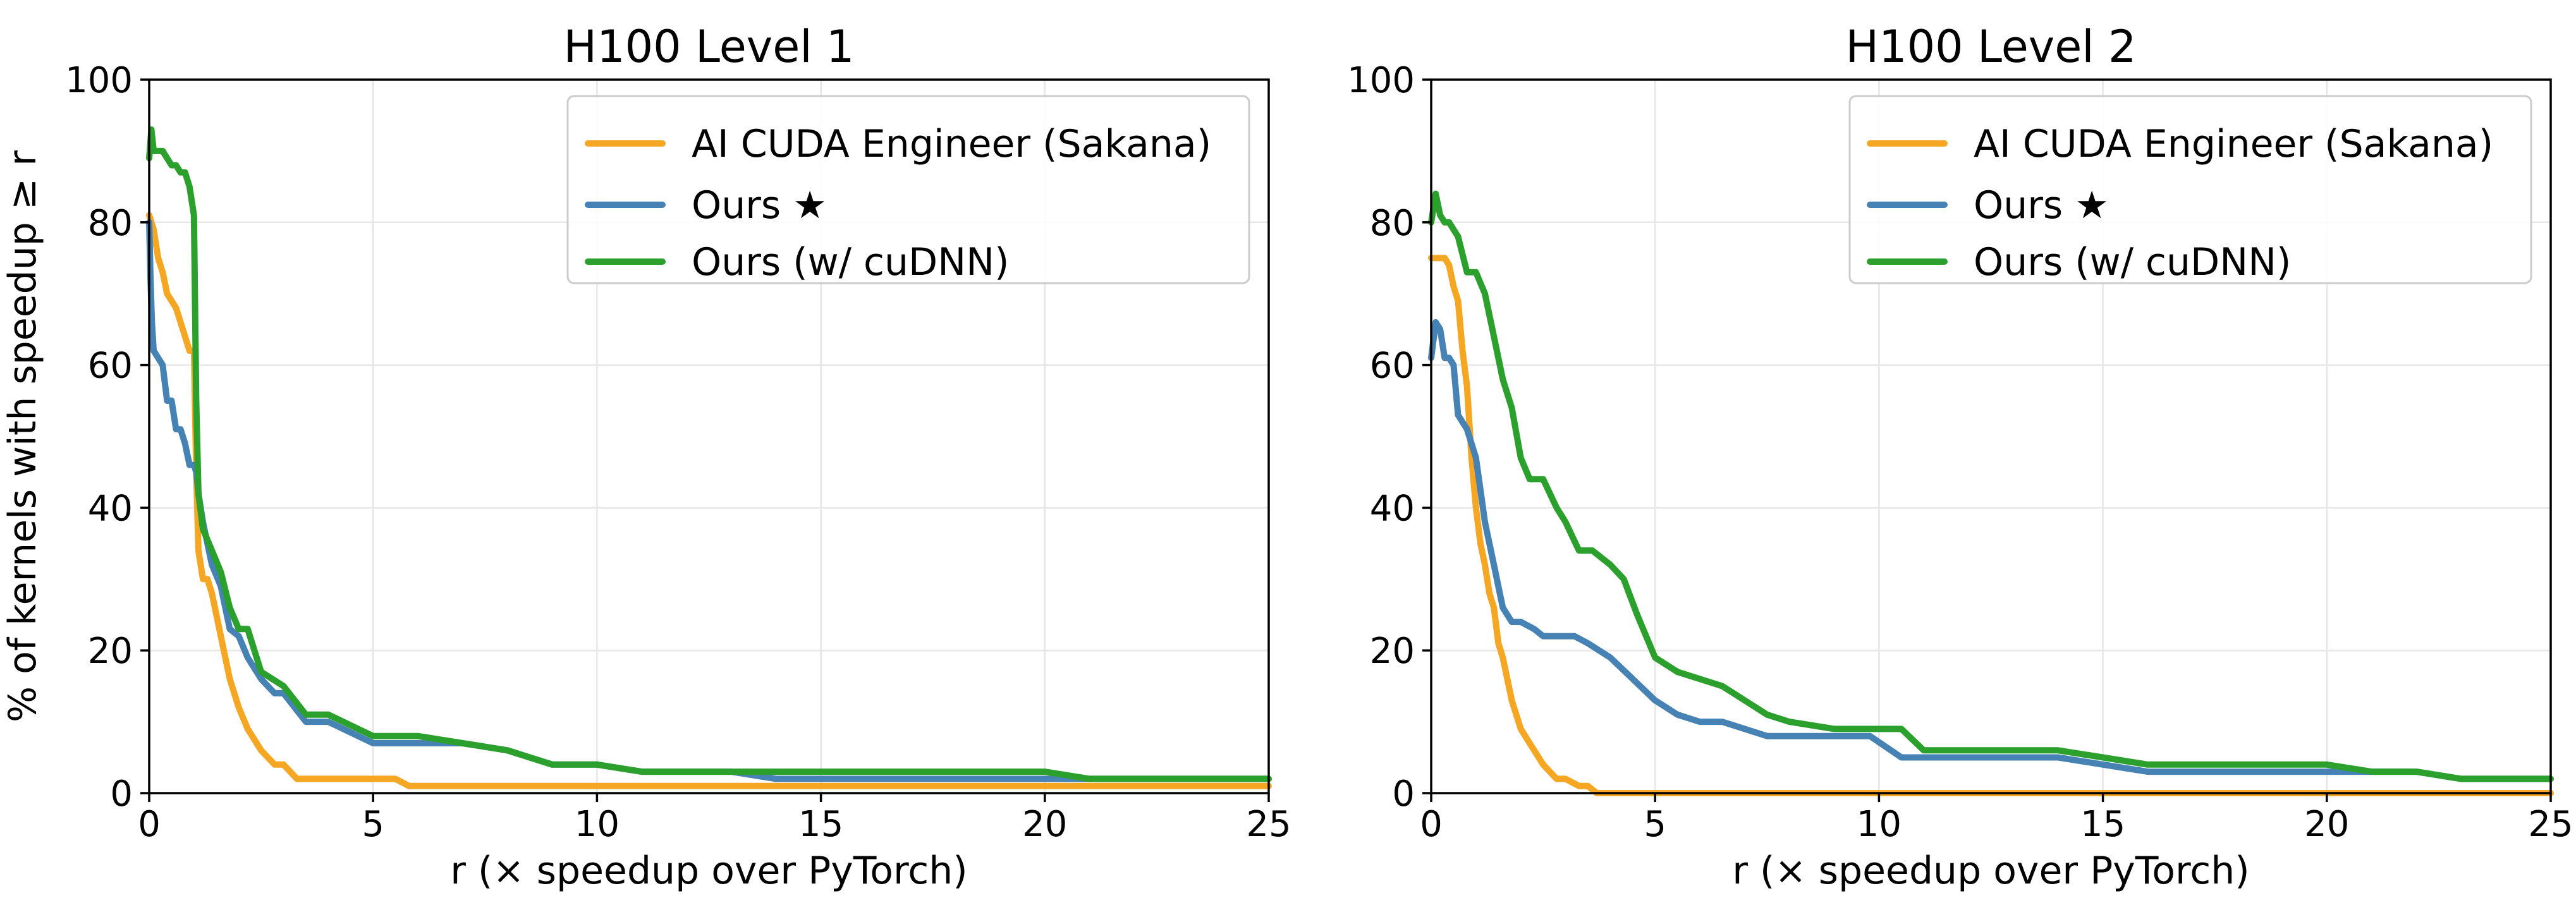 This screenshot has width=2576, height=917. I want to click on y-axis-label: % of kernels with speedup ≥ r, so click(23, 436).